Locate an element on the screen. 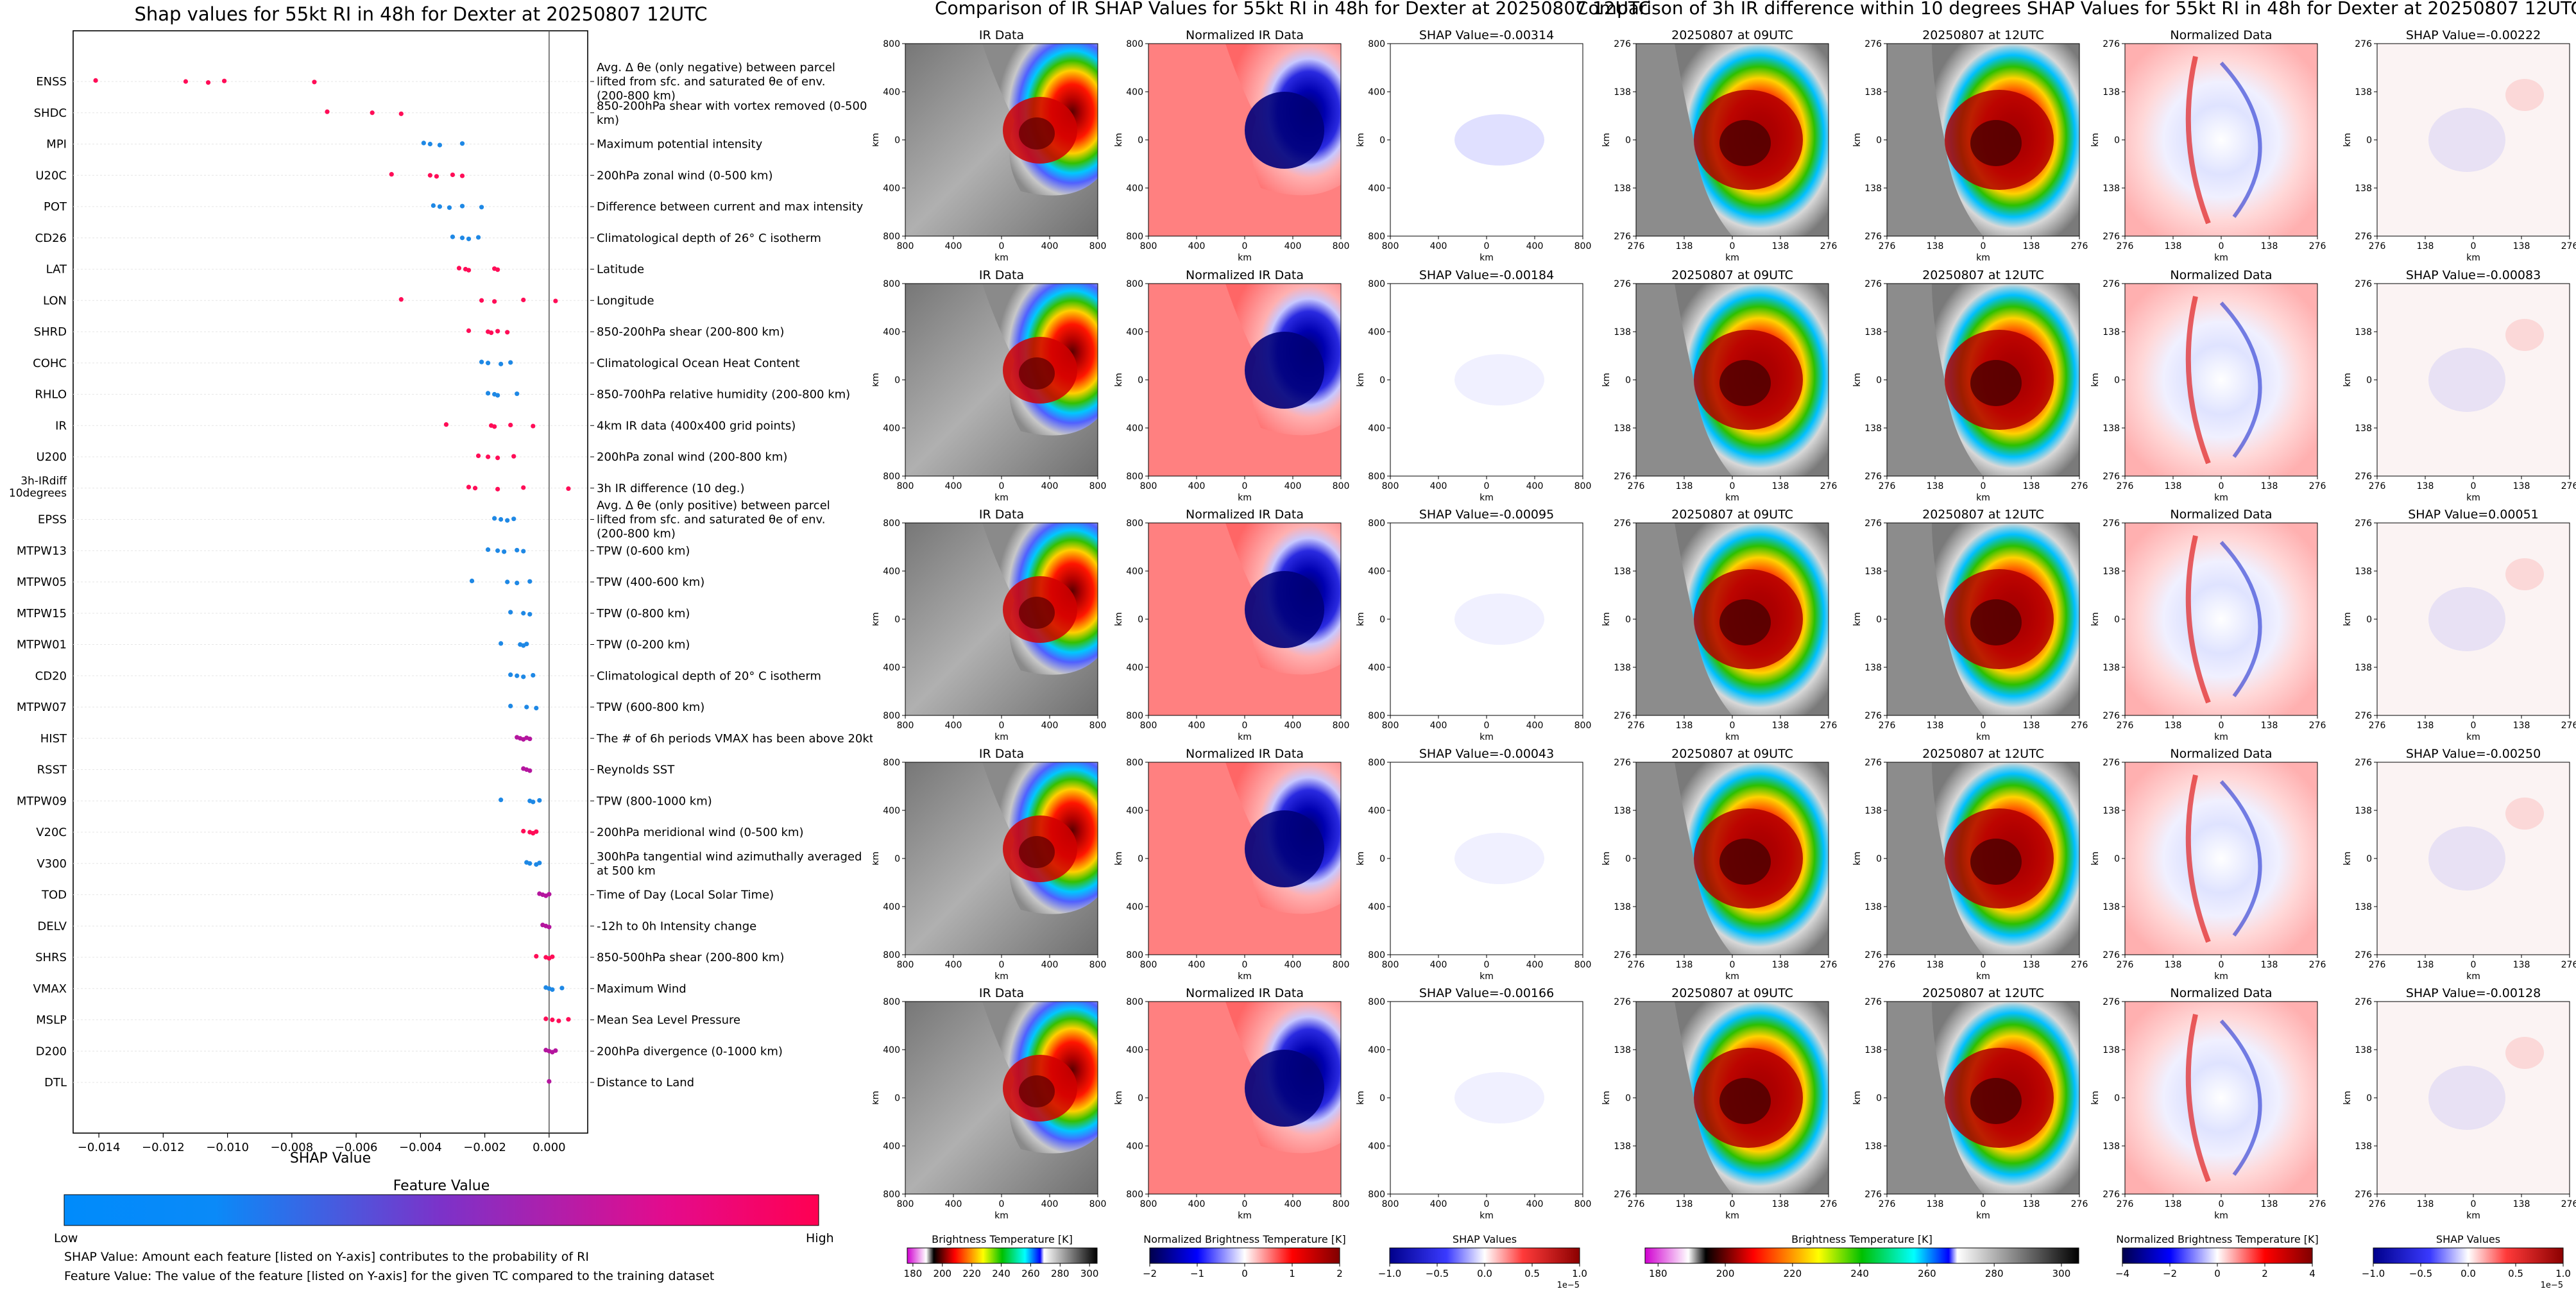 The image size is (2576, 1289). panel-title: 20250807 at 12UTC is located at coordinates (1983, 515).